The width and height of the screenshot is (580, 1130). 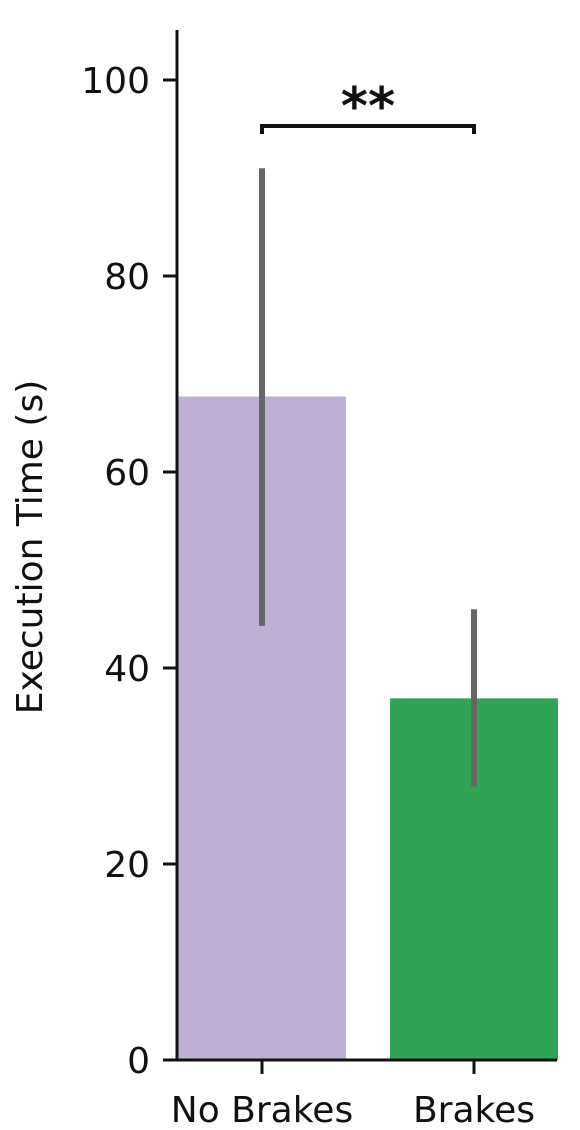 What do you see at coordinates (115, 81) in the screenshot?
I see `y-tick-label-5: 100` at bounding box center [115, 81].